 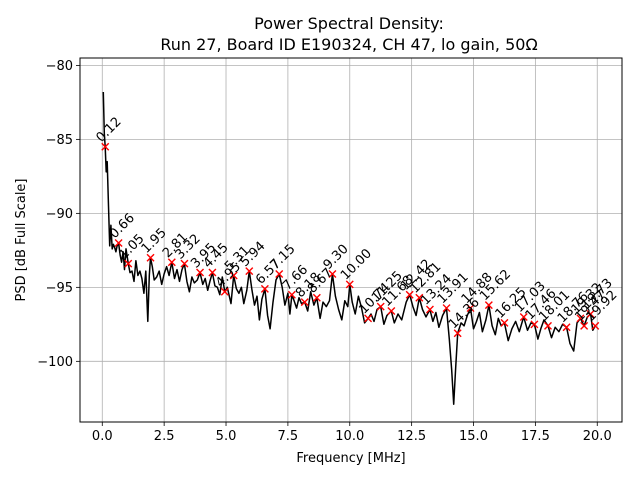 What do you see at coordinates (597, 436) in the screenshot?
I see `x-tick-label: 20.0` at bounding box center [597, 436].